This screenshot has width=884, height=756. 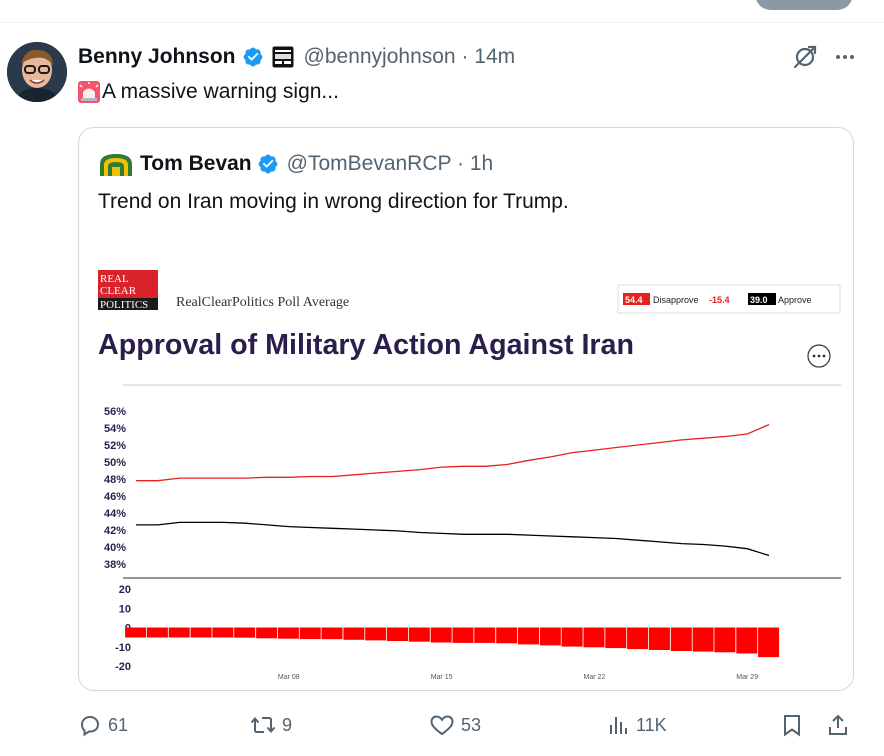 What do you see at coordinates (595, 677) in the screenshot?
I see `x-tick-label: Mar 22` at bounding box center [595, 677].